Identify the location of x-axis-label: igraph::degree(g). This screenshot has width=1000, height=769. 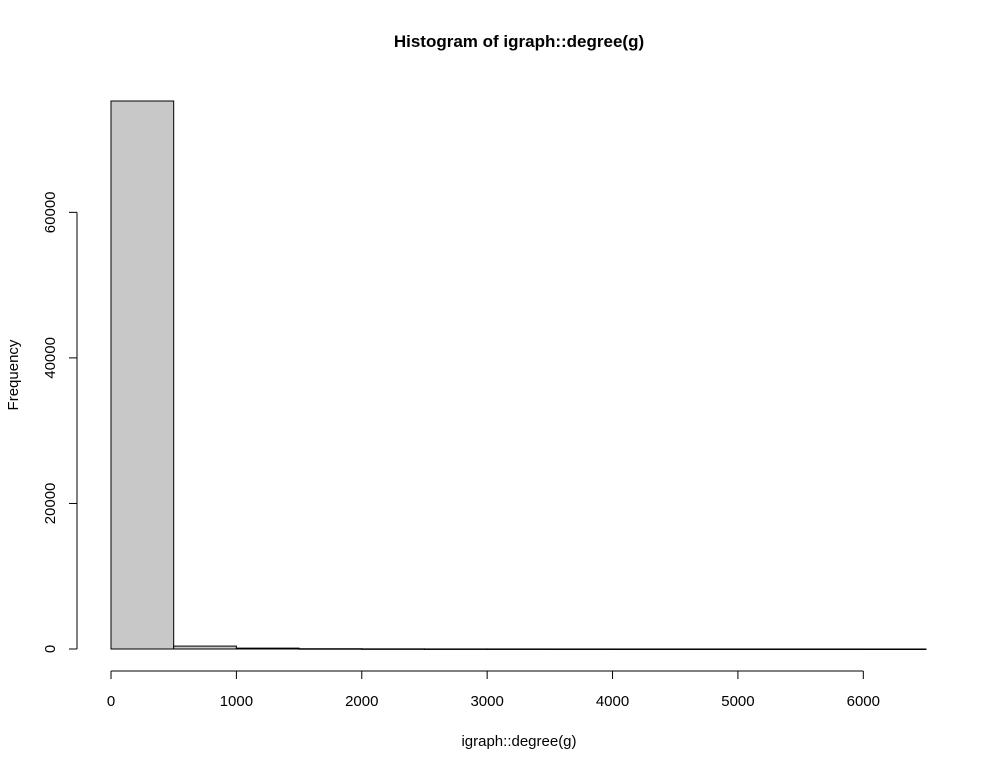
(518, 741).